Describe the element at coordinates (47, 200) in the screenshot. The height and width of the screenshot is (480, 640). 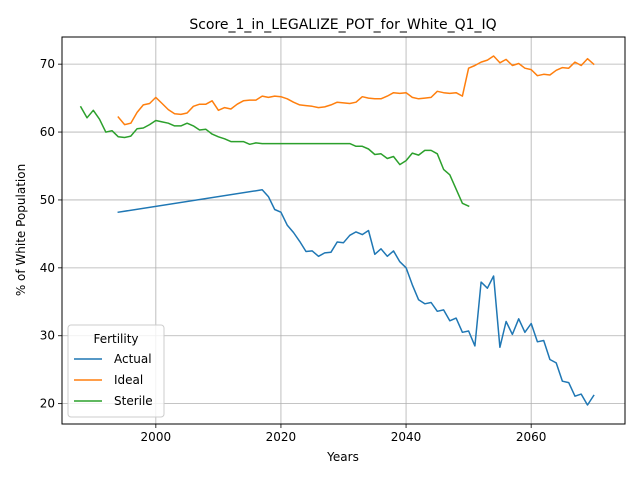
I see `y-tick-label: 50` at that location.